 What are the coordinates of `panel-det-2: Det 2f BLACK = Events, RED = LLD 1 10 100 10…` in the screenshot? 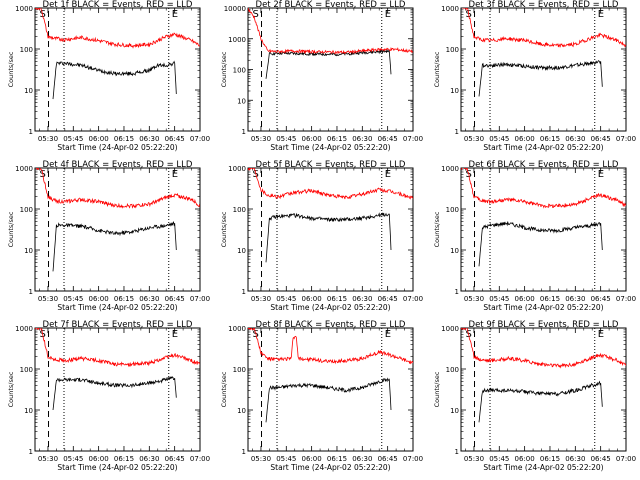 It's located at (321, 76).